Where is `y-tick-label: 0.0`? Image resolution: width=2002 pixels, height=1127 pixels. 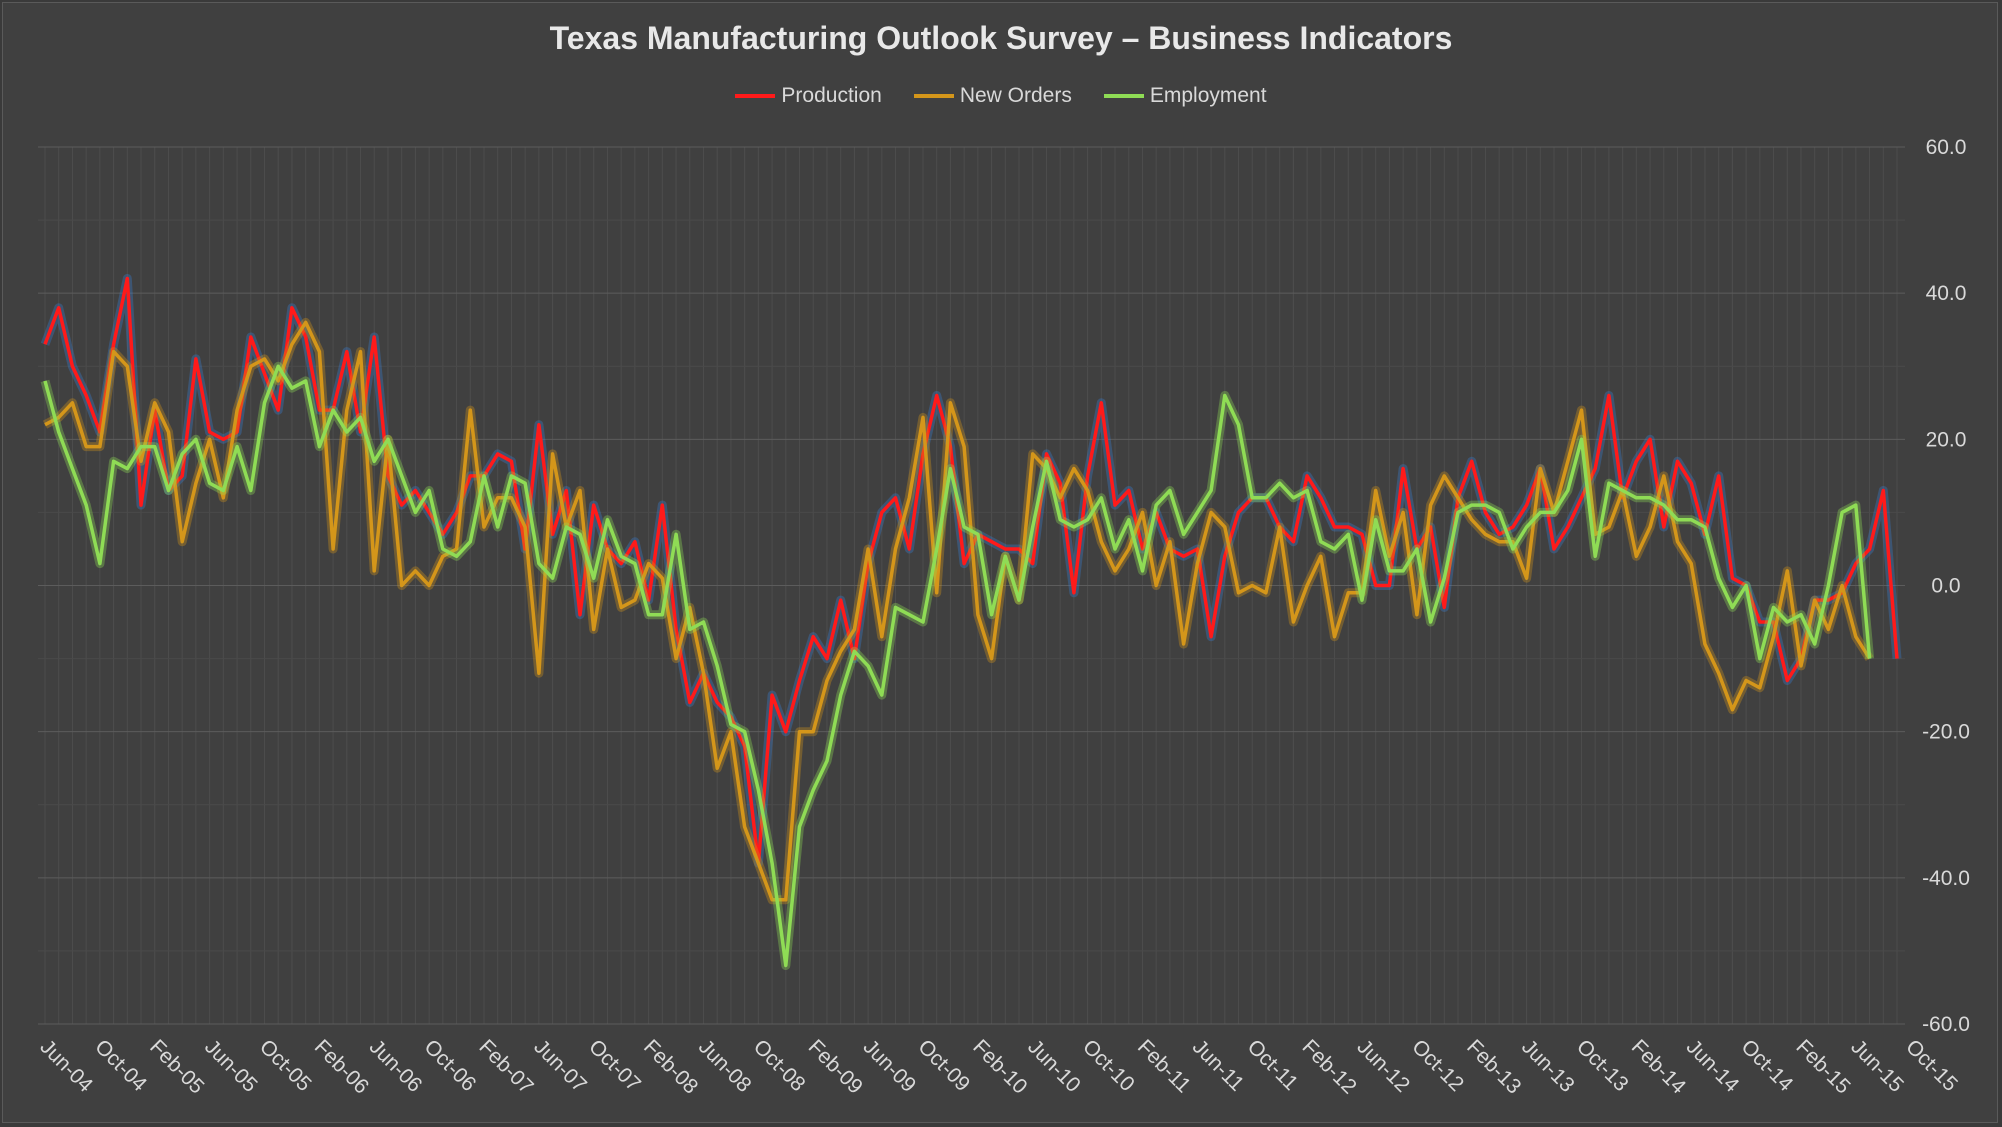
y-tick-label: 0.0 is located at coordinates (1945, 586).